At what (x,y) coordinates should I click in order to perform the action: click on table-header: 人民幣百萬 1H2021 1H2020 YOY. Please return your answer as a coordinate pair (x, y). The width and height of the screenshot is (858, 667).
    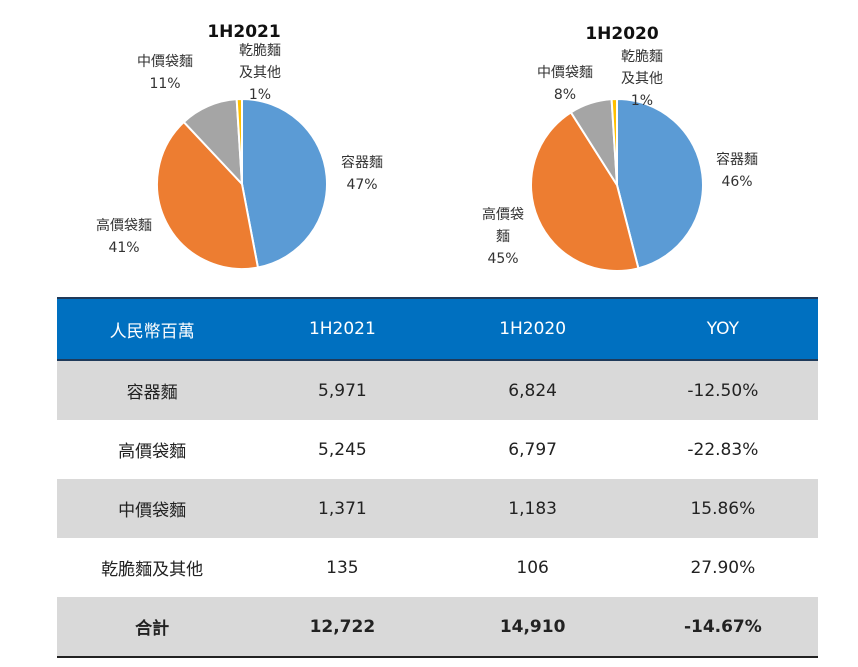
    Looking at the image, I should click on (437, 329).